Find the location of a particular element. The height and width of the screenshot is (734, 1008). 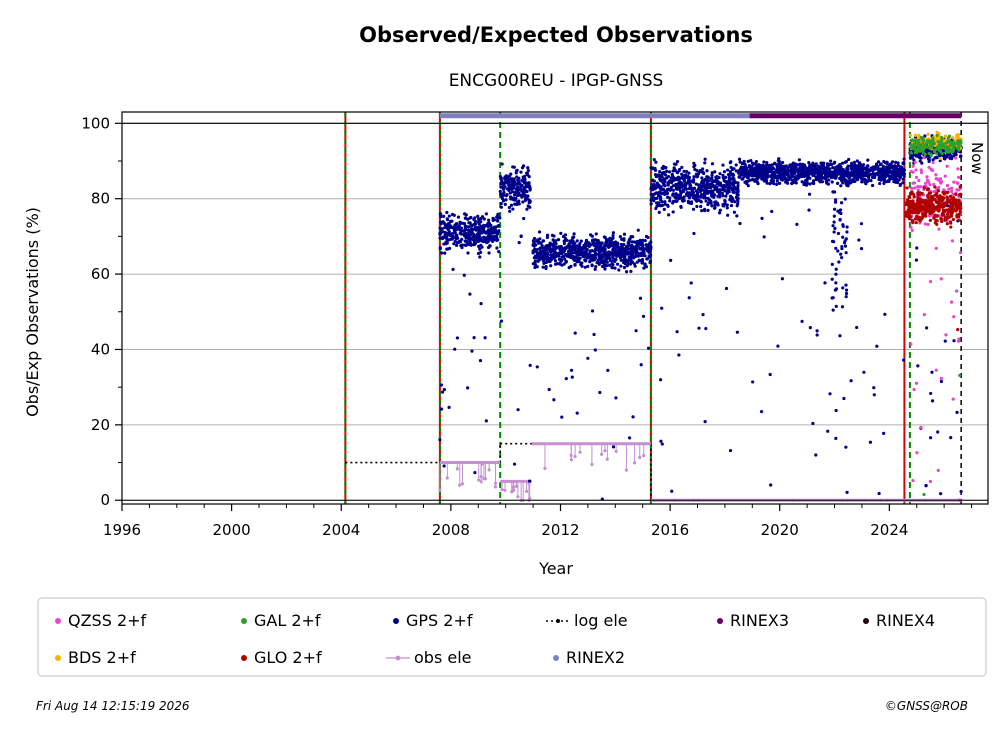

x-tick-label-2000: 2000 is located at coordinates (232, 530).